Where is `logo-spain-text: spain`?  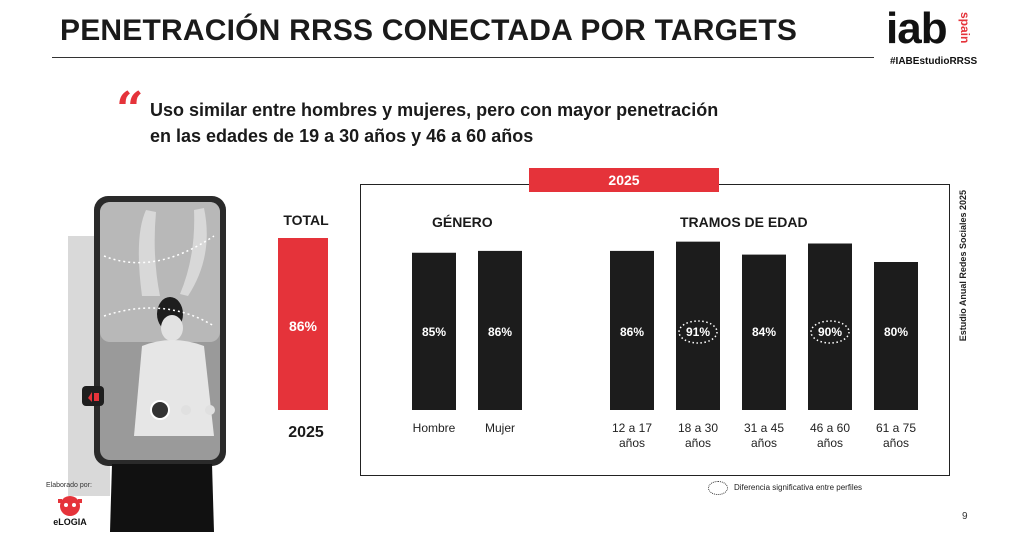 logo-spain-text: spain is located at coordinates (965, 28).